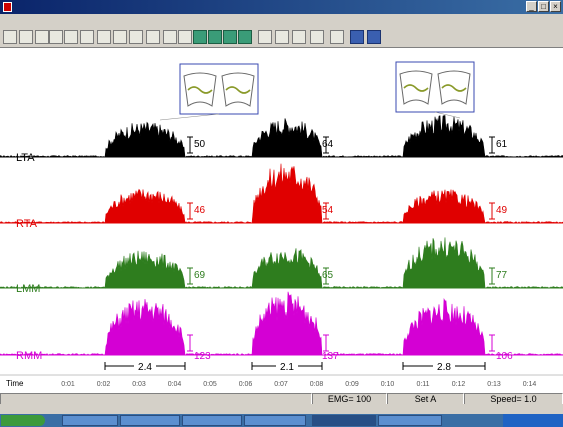 This screenshot has height=427, width=563. I want to click on time-tick-label: 0:08, so click(317, 384).